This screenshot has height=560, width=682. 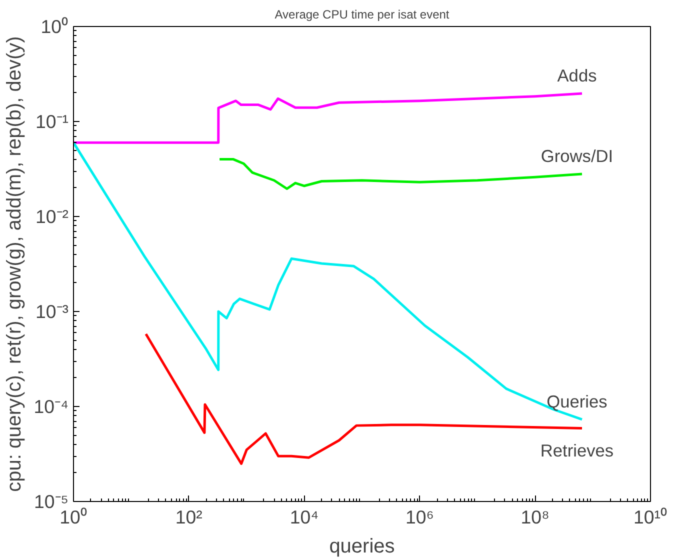 I want to click on y-tick-label: 10⁻³, so click(x=52, y=311).